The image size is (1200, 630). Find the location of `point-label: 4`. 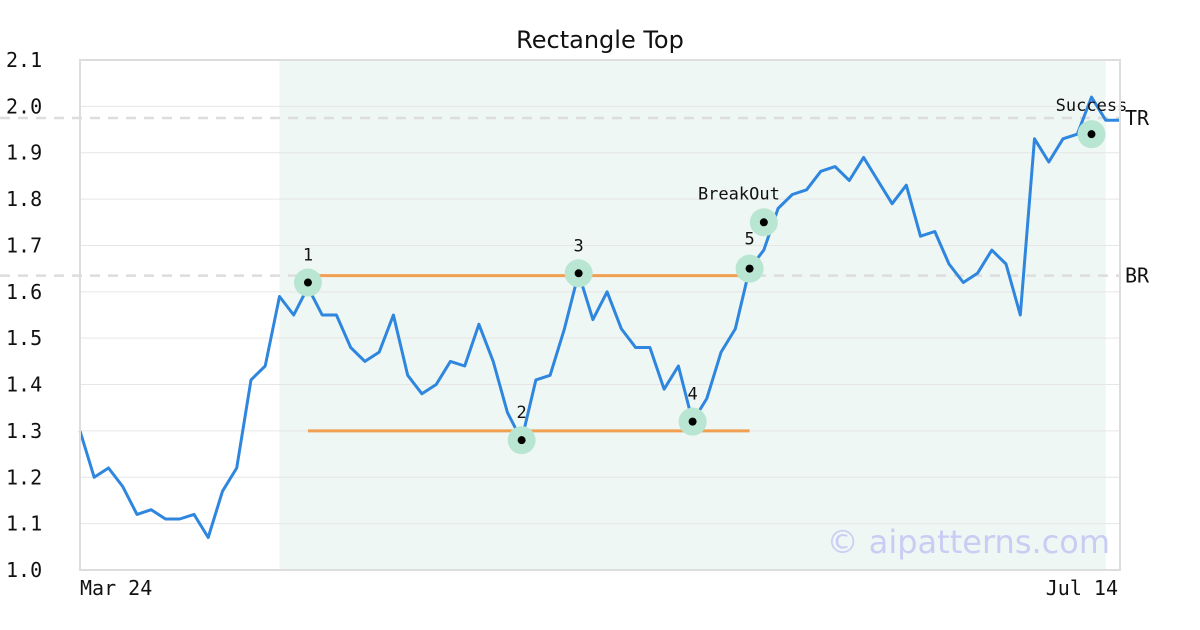

point-label: 4 is located at coordinates (692, 395).